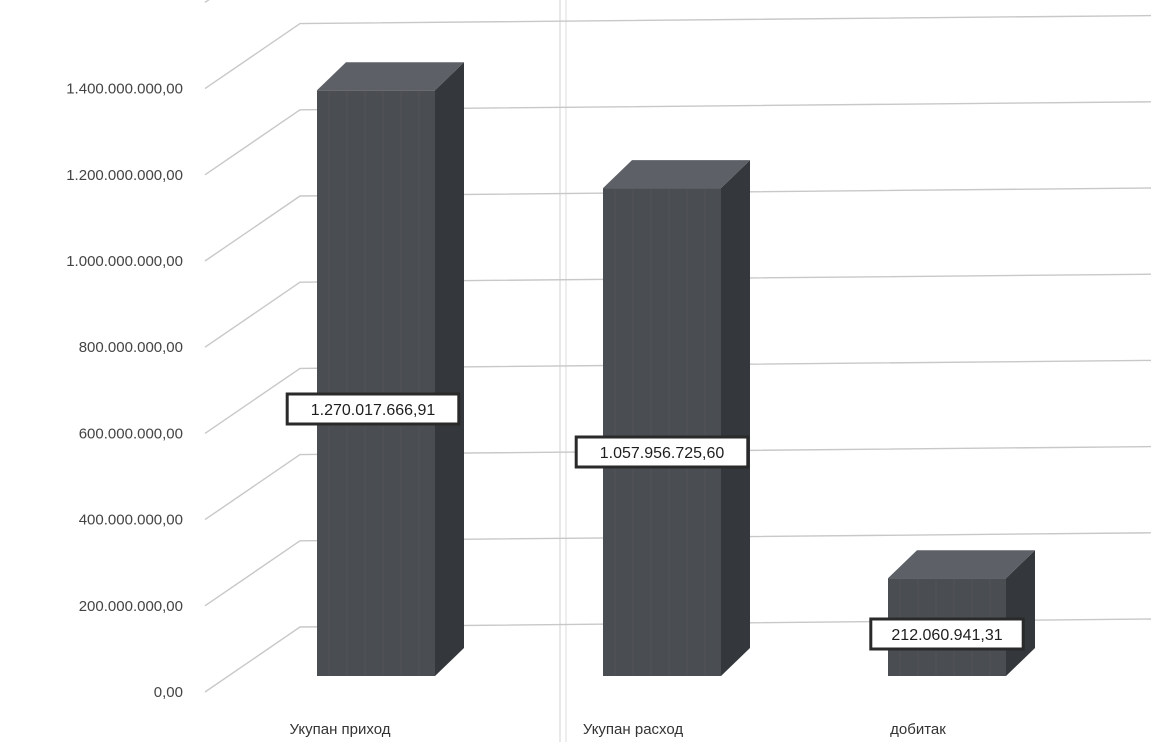 Image resolution: width=1151 pixels, height=742 pixels. Describe the element at coordinates (918, 729) in the screenshot. I see `x-category-label: добитак` at that location.